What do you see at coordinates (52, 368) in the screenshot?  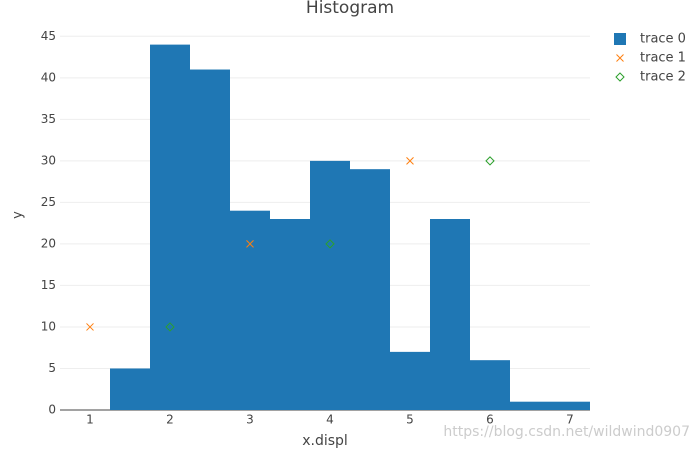 I see `y-tick-label: 5` at bounding box center [52, 368].